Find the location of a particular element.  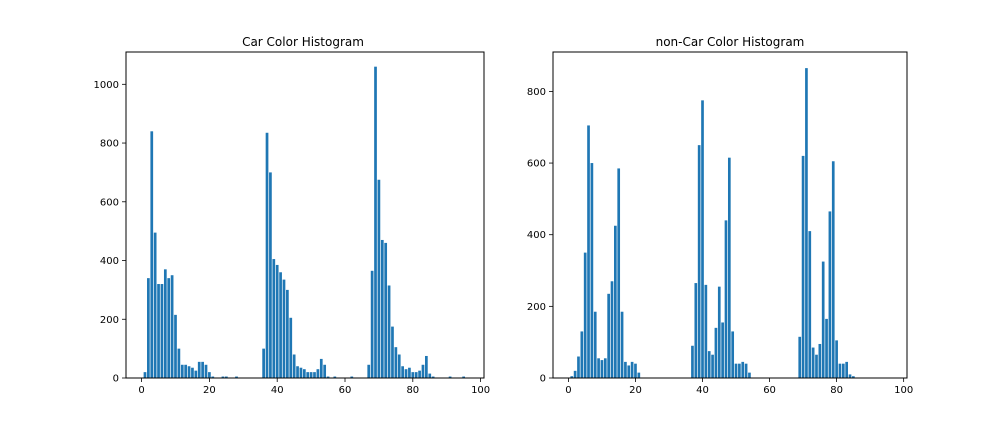

car-histogram-y-tick-label: 200 is located at coordinates (109, 320).